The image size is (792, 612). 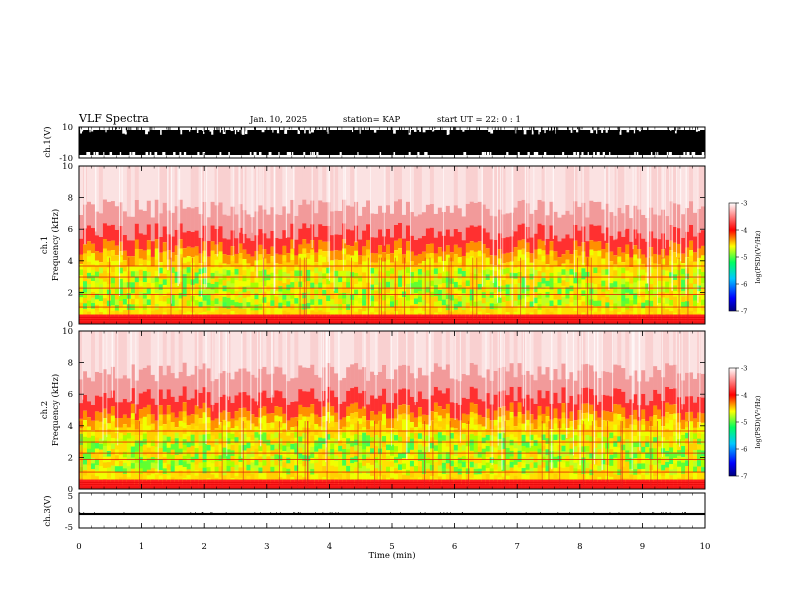 What do you see at coordinates (391, 547) in the screenshot?
I see `xtick-label-5: 5` at bounding box center [391, 547].